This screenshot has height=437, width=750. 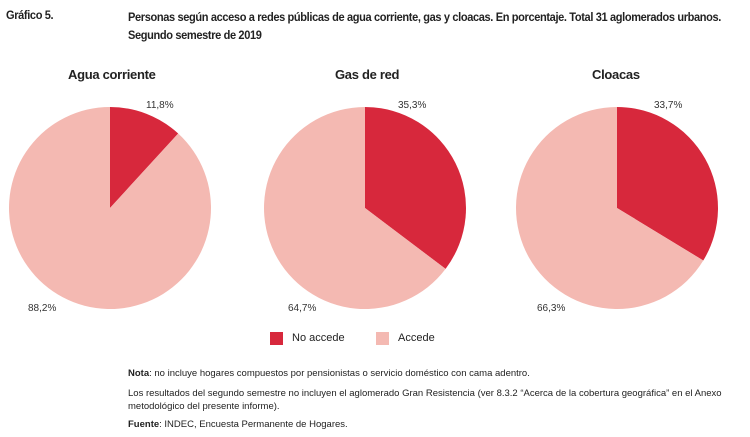 What do you see at coordinates (42, 308) in the screenshot?
I see `data-label: 88,2%` at bounding box center [42, 308].